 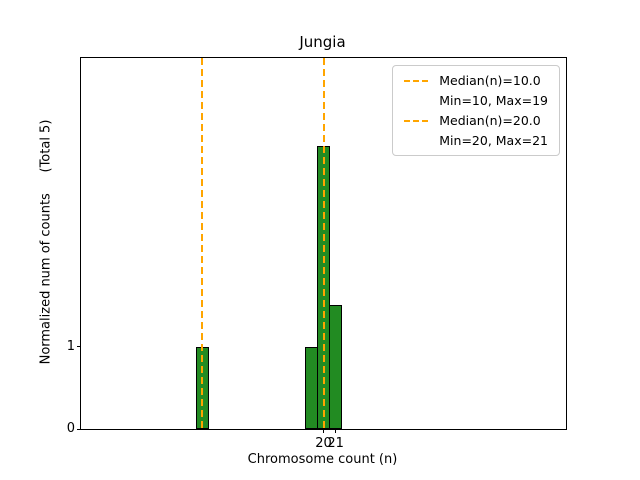 I want to click on legend-entry: Min=20, Max=21, so click(x=476, y=140).